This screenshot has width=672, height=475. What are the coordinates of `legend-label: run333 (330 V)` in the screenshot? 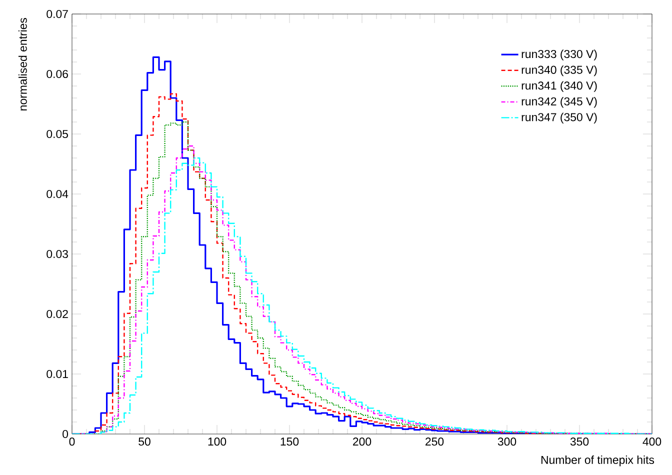 It's located at (559, 55).